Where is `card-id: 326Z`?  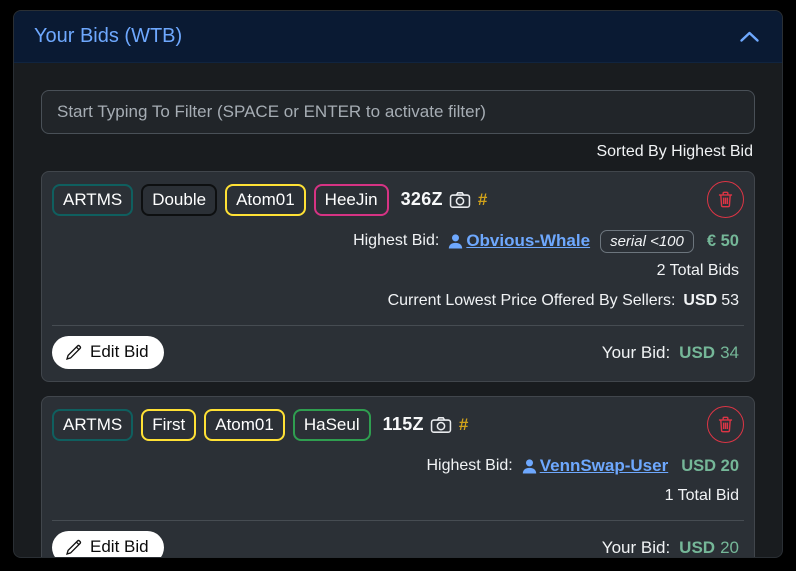
card-id: 326Z is located at coordinates (421, 199).